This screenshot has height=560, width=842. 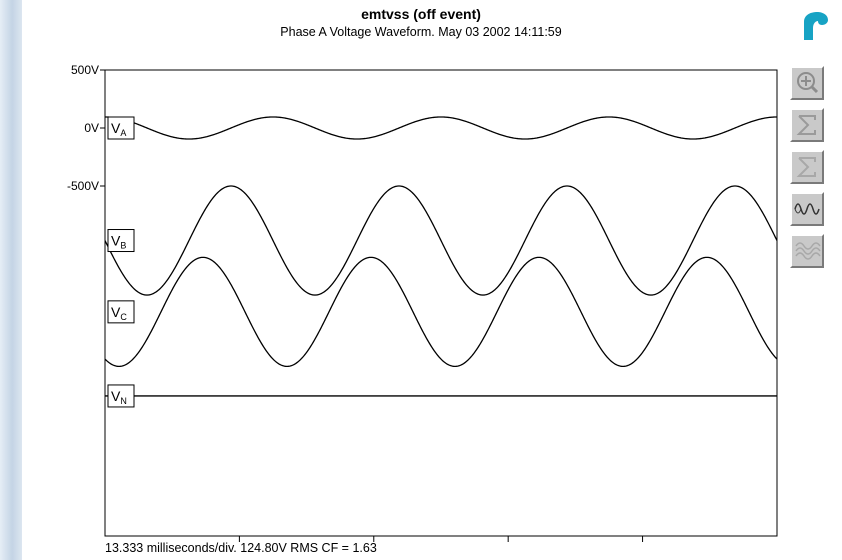 What do you see at coordinates (421, 14) in the screenshot?
I see `chart-title: emtvss (off event)` at bounding box center [421, 14].